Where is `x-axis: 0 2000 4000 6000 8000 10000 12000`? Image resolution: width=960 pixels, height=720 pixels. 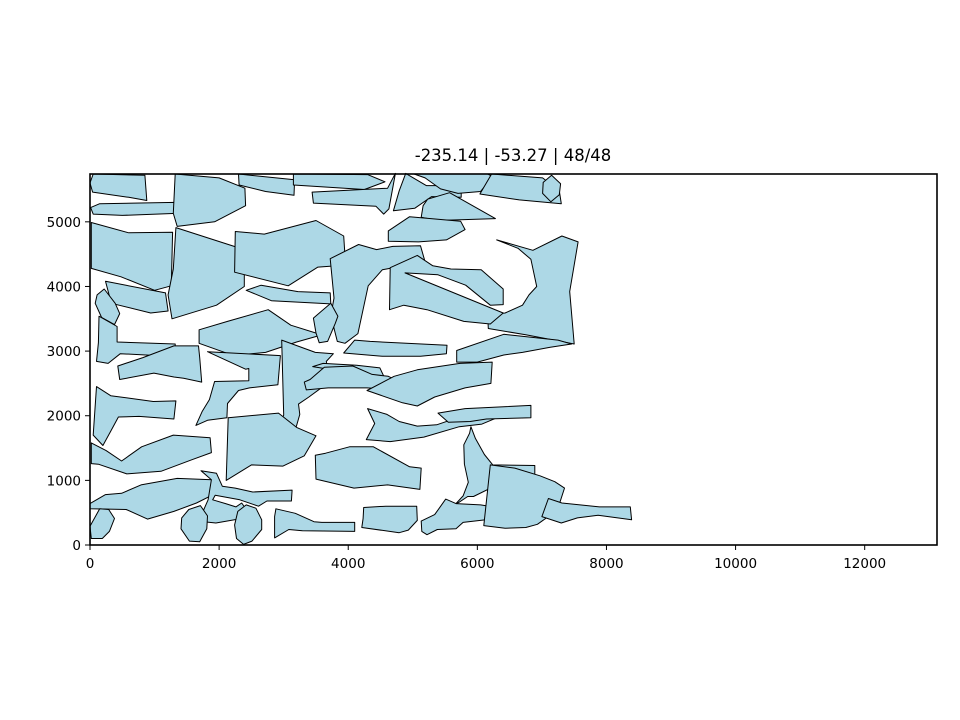
x-axis: 0 2000 4000 6000 8000 10000 12000 is located at coordinates (486, 558).